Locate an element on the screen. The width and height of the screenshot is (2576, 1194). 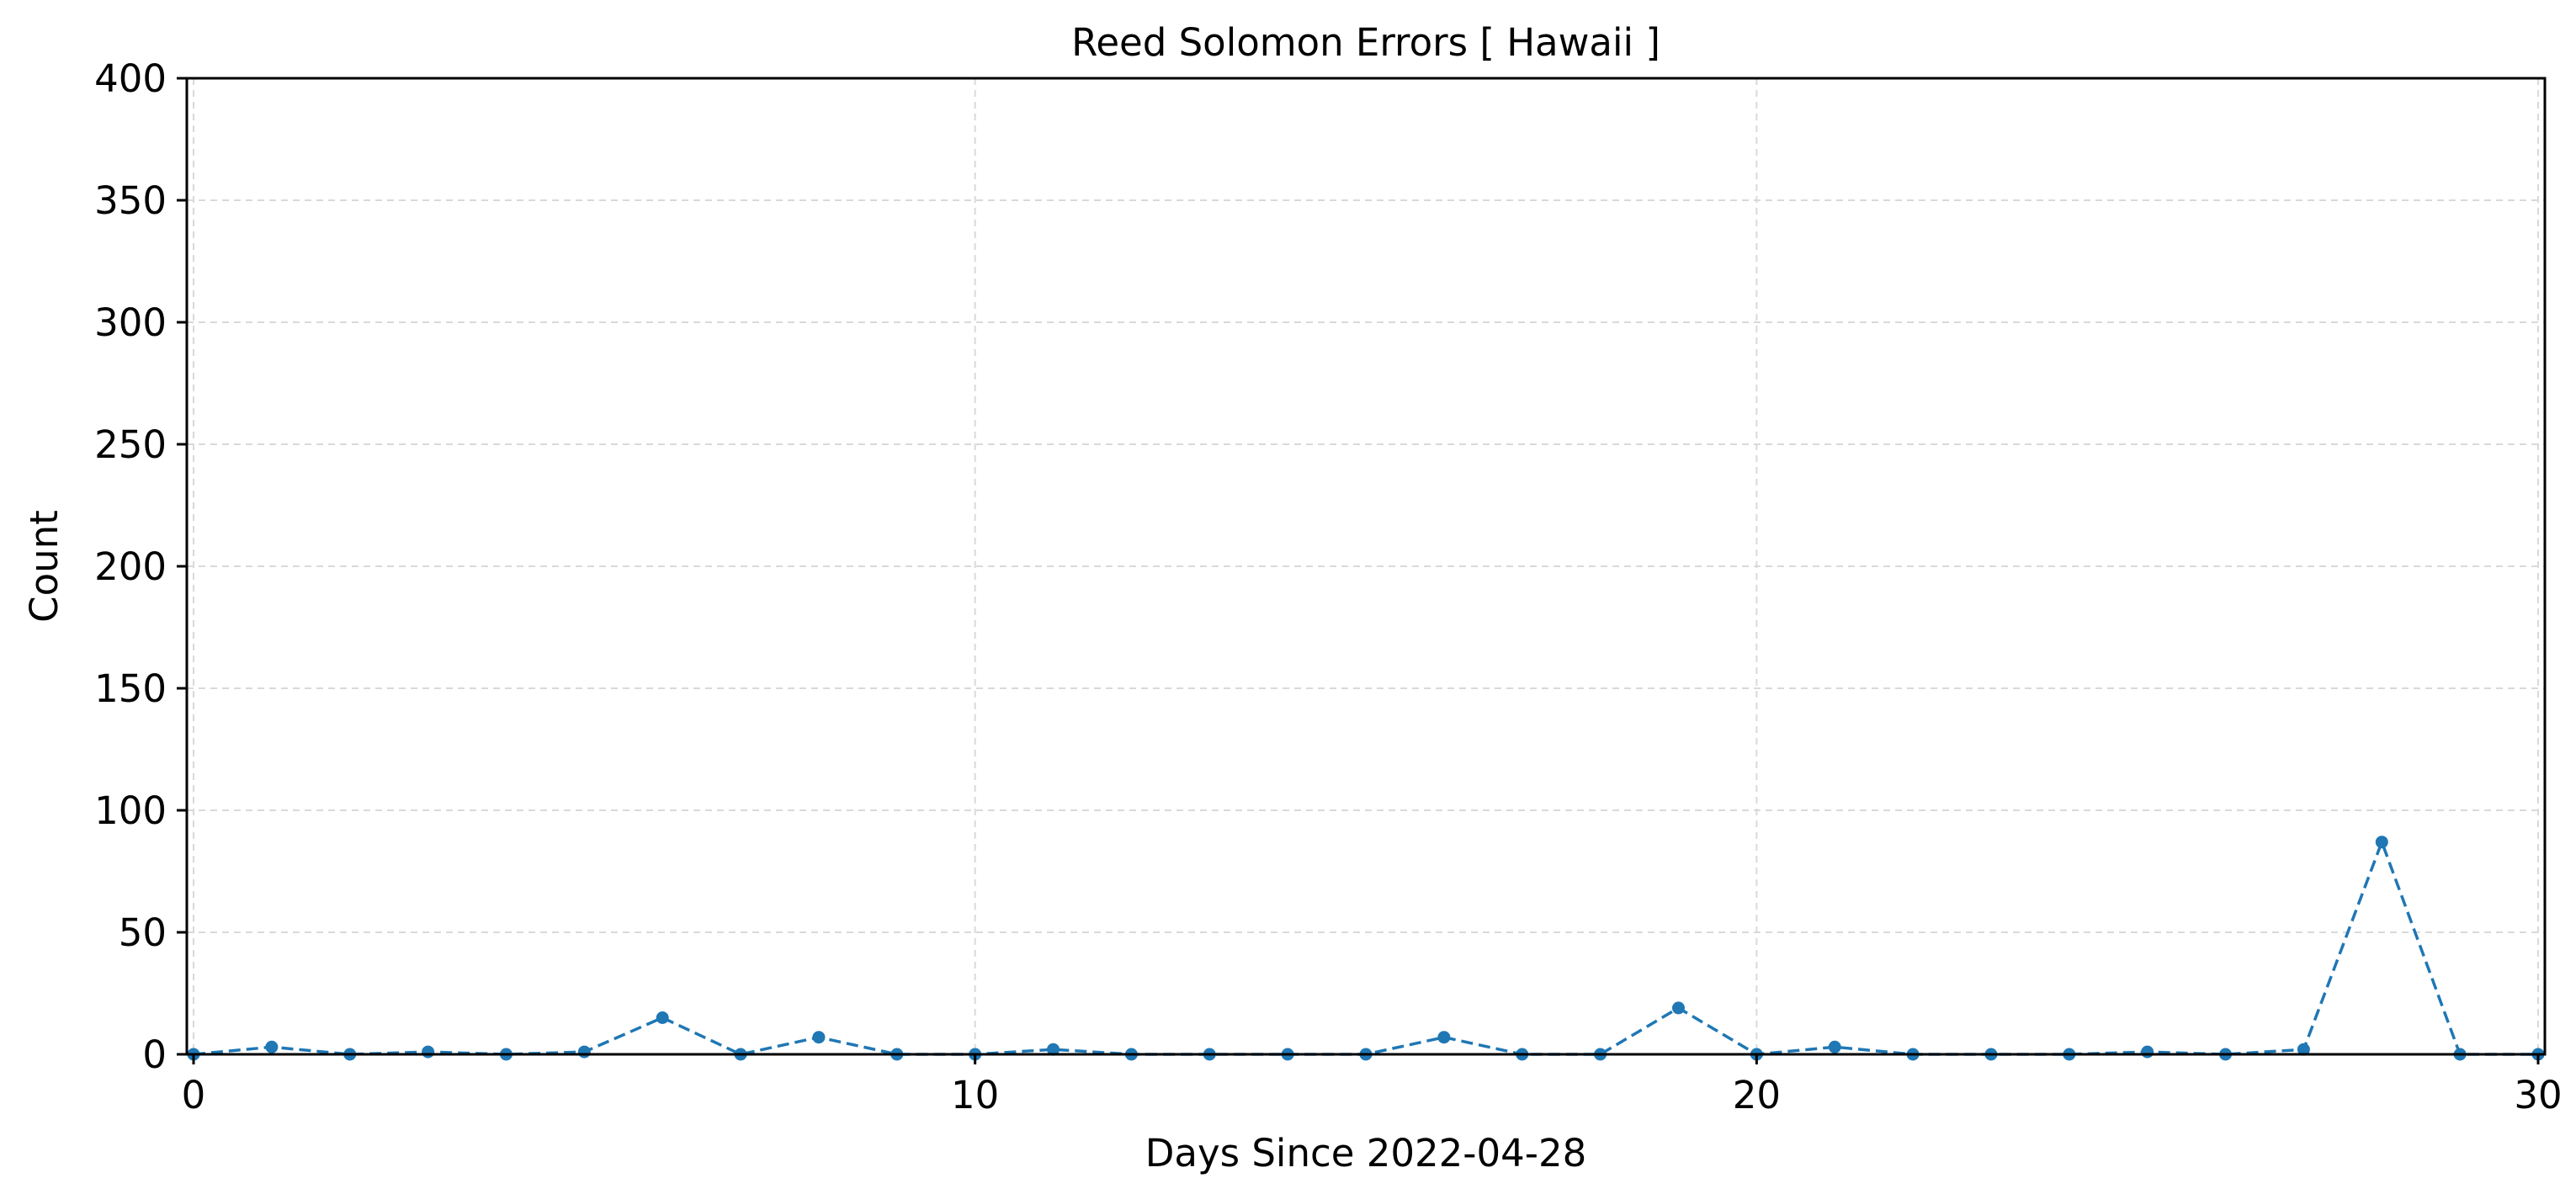
y-tick-label: 150 is located at coordinates (130, 688).